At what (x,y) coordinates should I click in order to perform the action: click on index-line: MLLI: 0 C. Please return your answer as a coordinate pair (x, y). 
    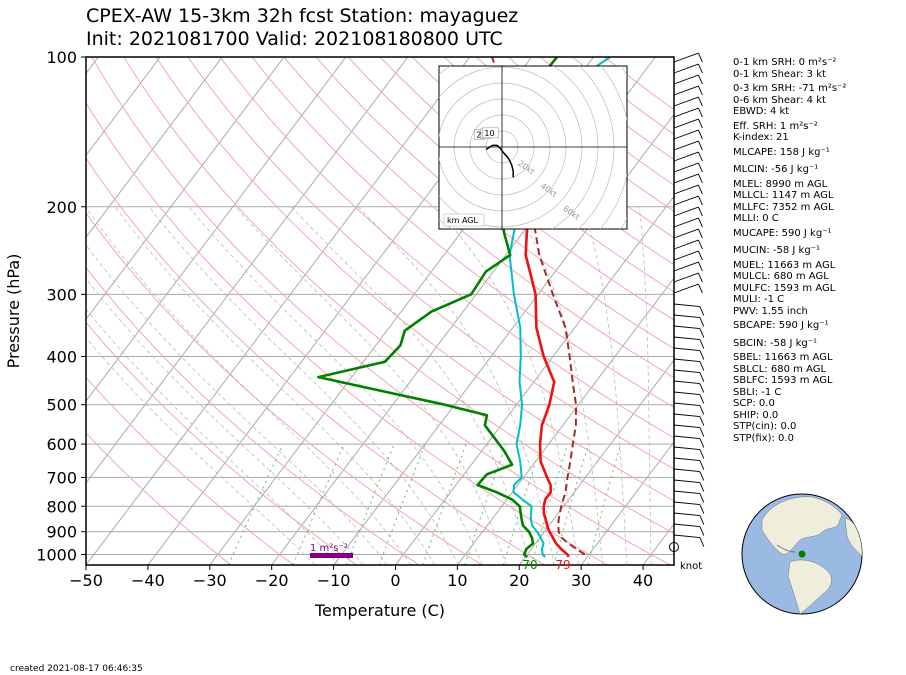
    Looking at the image, I should click on (756, 218).